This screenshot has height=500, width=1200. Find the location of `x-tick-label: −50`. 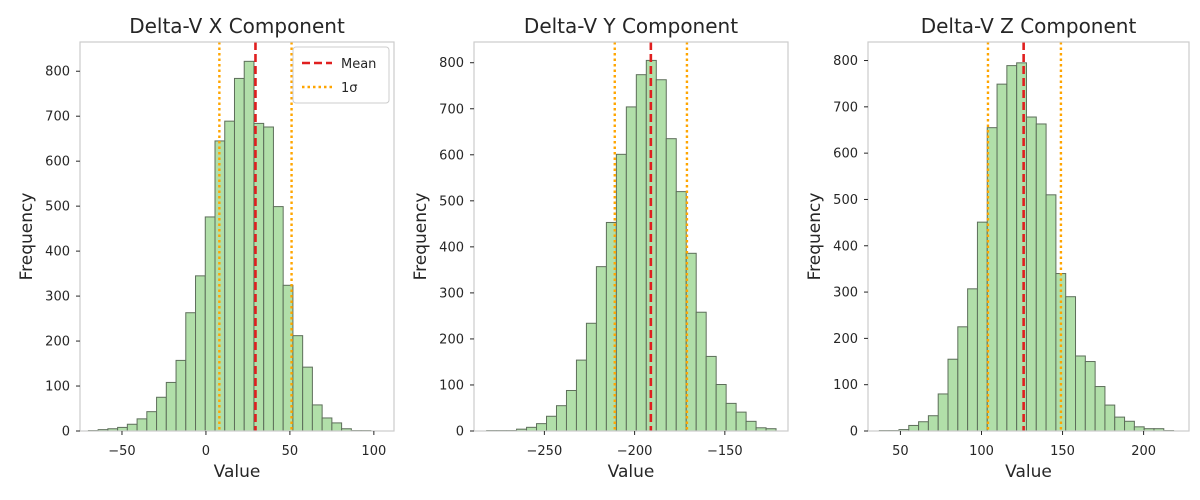

x-tick-label: −50 is located at coordinates (121, 451).